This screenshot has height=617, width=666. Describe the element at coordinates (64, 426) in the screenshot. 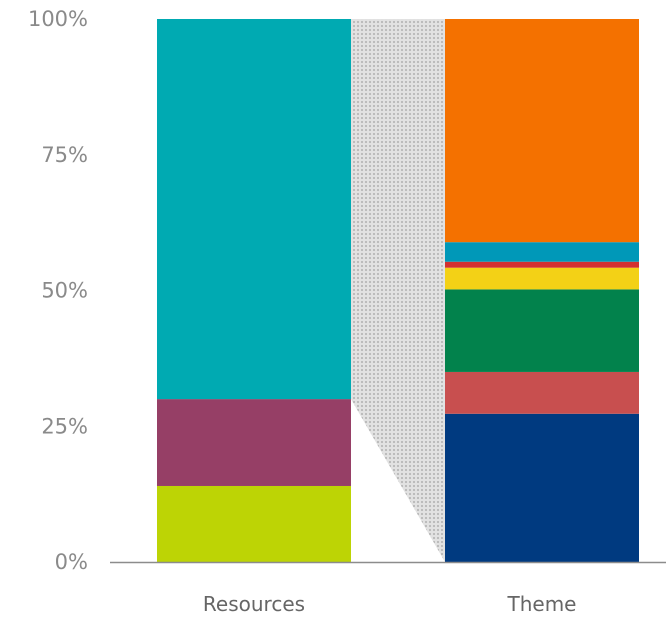

I see `y-tick-label: 25%` at that location.